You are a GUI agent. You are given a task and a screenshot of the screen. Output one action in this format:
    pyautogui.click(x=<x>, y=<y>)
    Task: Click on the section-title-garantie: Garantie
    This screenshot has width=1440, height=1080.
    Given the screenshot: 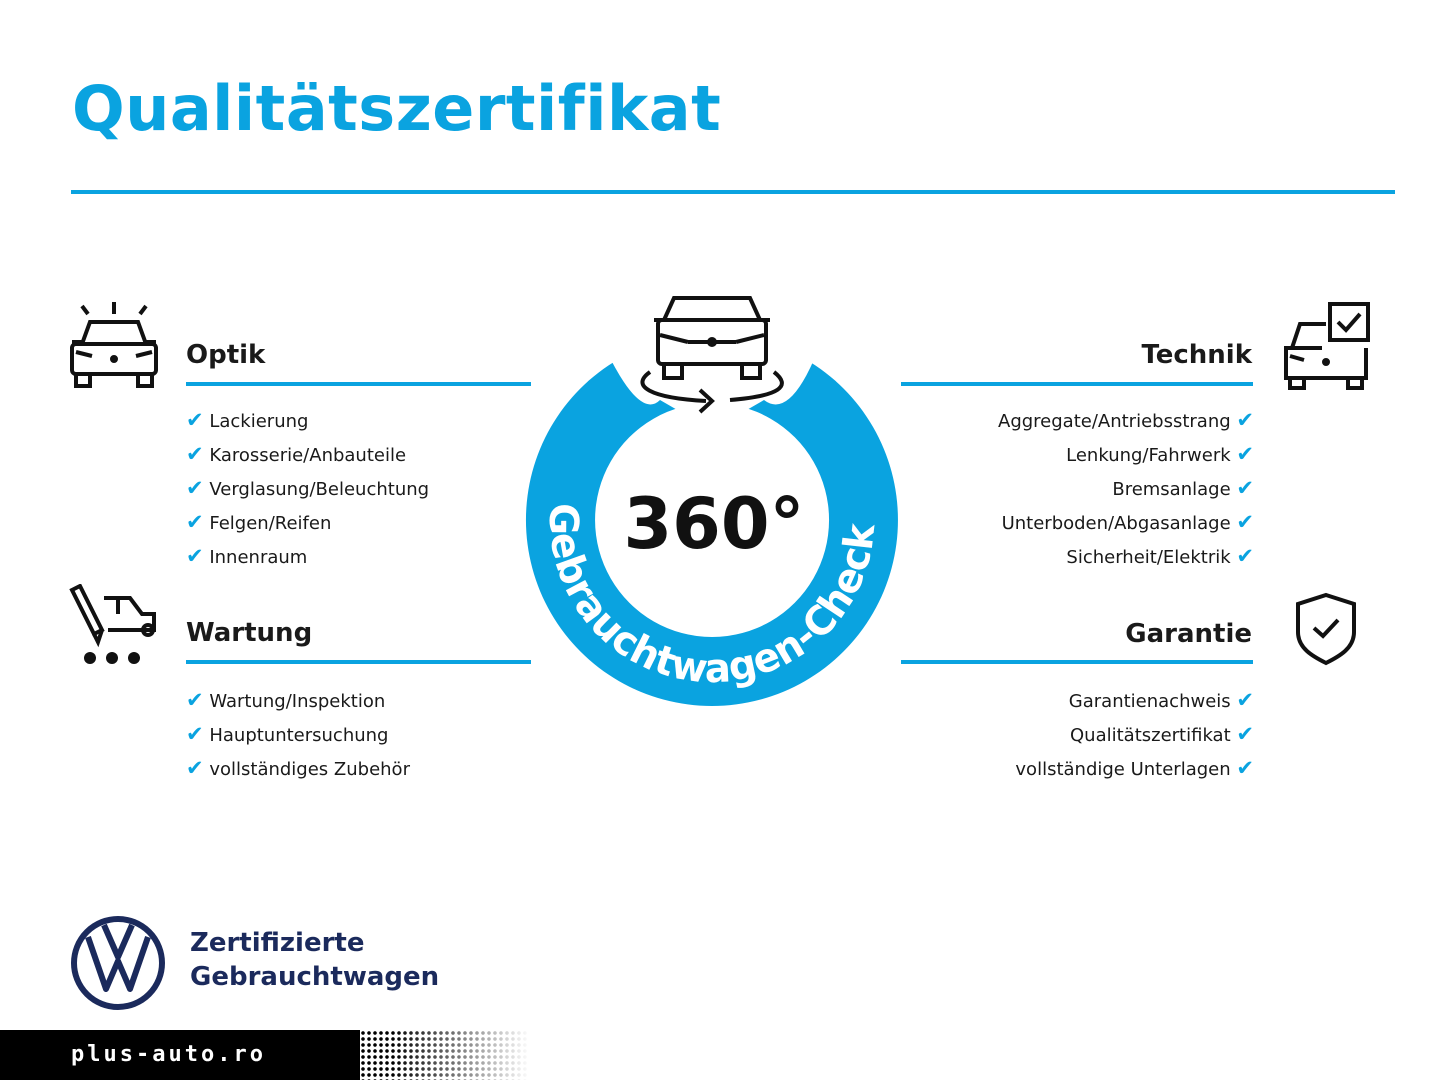 What is the action you would take?
    pyautogui.click(x=1188, y=634)
    